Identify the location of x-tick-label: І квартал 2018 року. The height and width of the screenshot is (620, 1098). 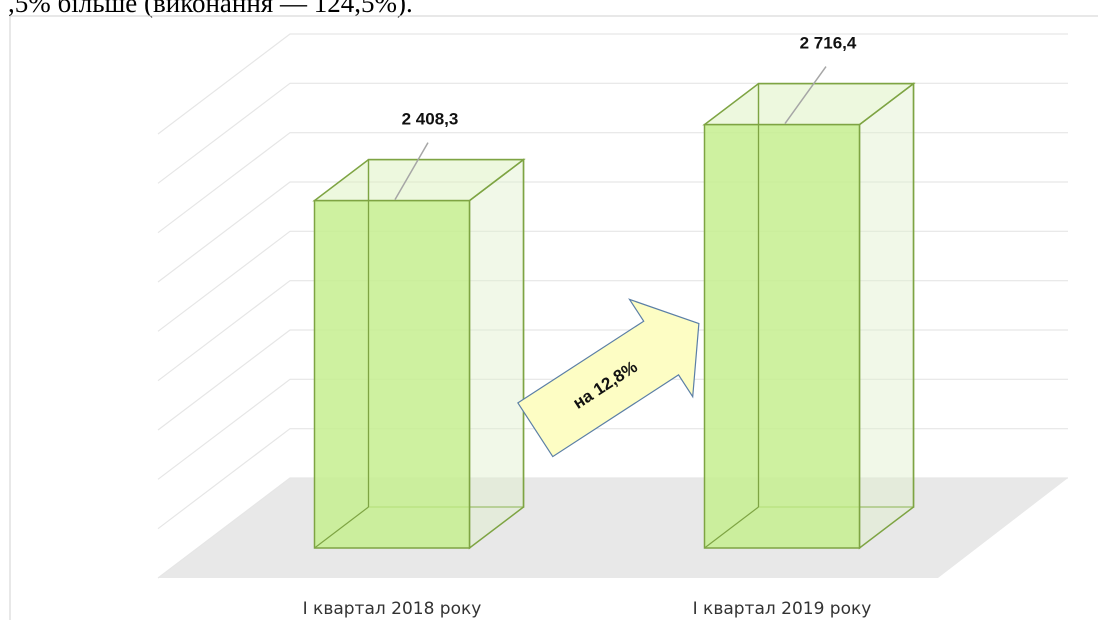
(392, 609).